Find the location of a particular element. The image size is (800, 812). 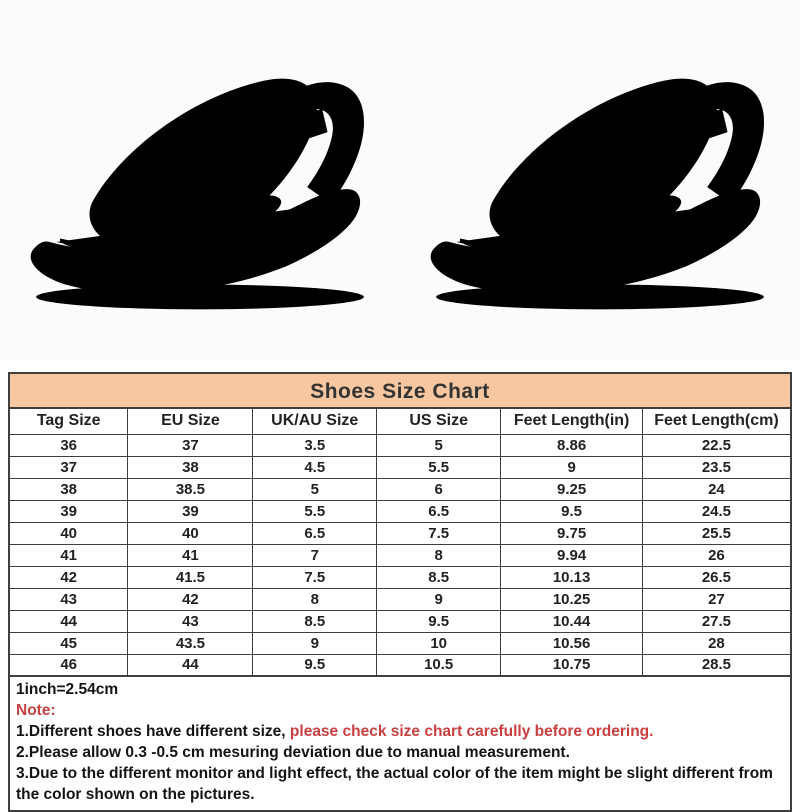

table-cell: 9.25 is located at coordinates (571, 489).